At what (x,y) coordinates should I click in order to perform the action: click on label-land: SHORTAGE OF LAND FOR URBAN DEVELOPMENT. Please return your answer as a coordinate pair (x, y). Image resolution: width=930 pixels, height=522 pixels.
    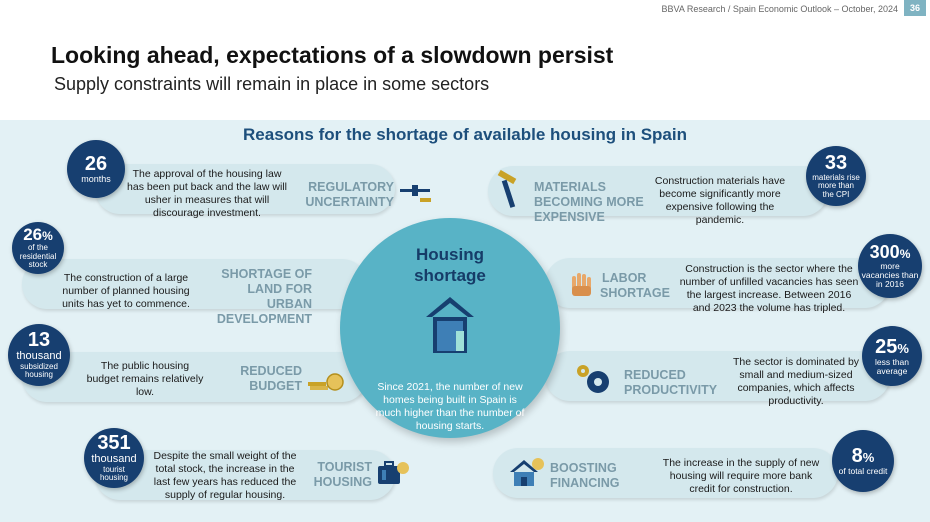
    Looking at the image, I should click on (264, 296).